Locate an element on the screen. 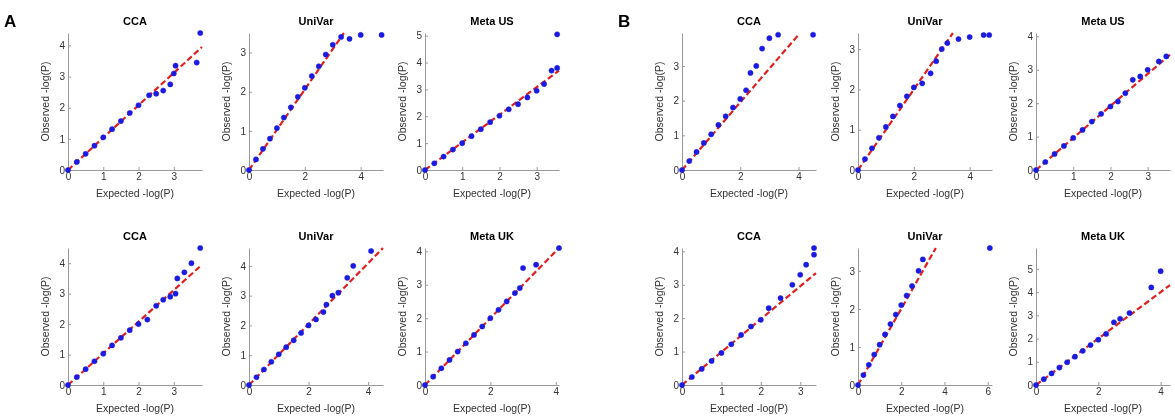 The width and height of the screenshot is (1175, 417). chart-title: Meta US is located at coordinates (492, 21).